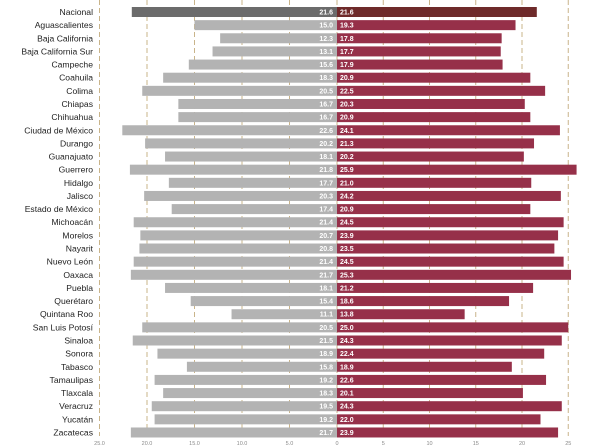 This screenshot has height=448, width=589. What do you see at coordinates (347, 328) in the screenshot?
I see `value-label-right: 25.0` at bounding box center [347, 328].